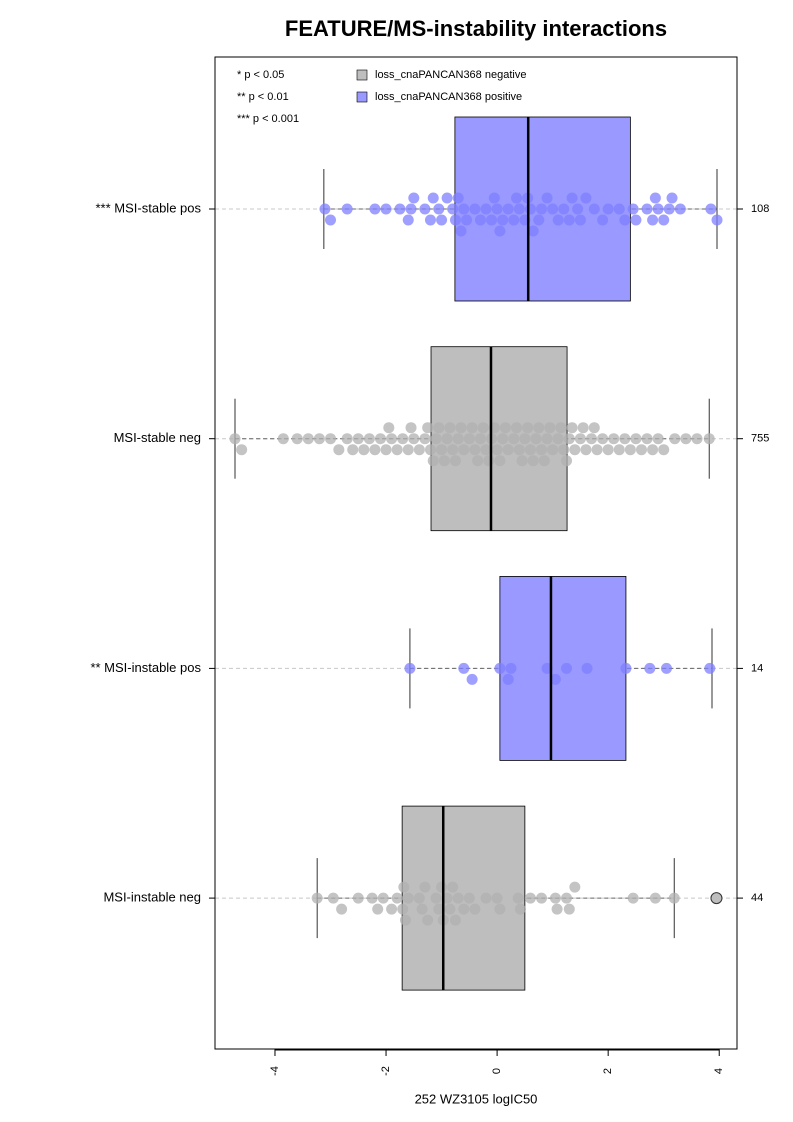 This screenshot has height=1122, width=793. I want to click on group-label: ** MSI-instable pos, so click(145, 667).